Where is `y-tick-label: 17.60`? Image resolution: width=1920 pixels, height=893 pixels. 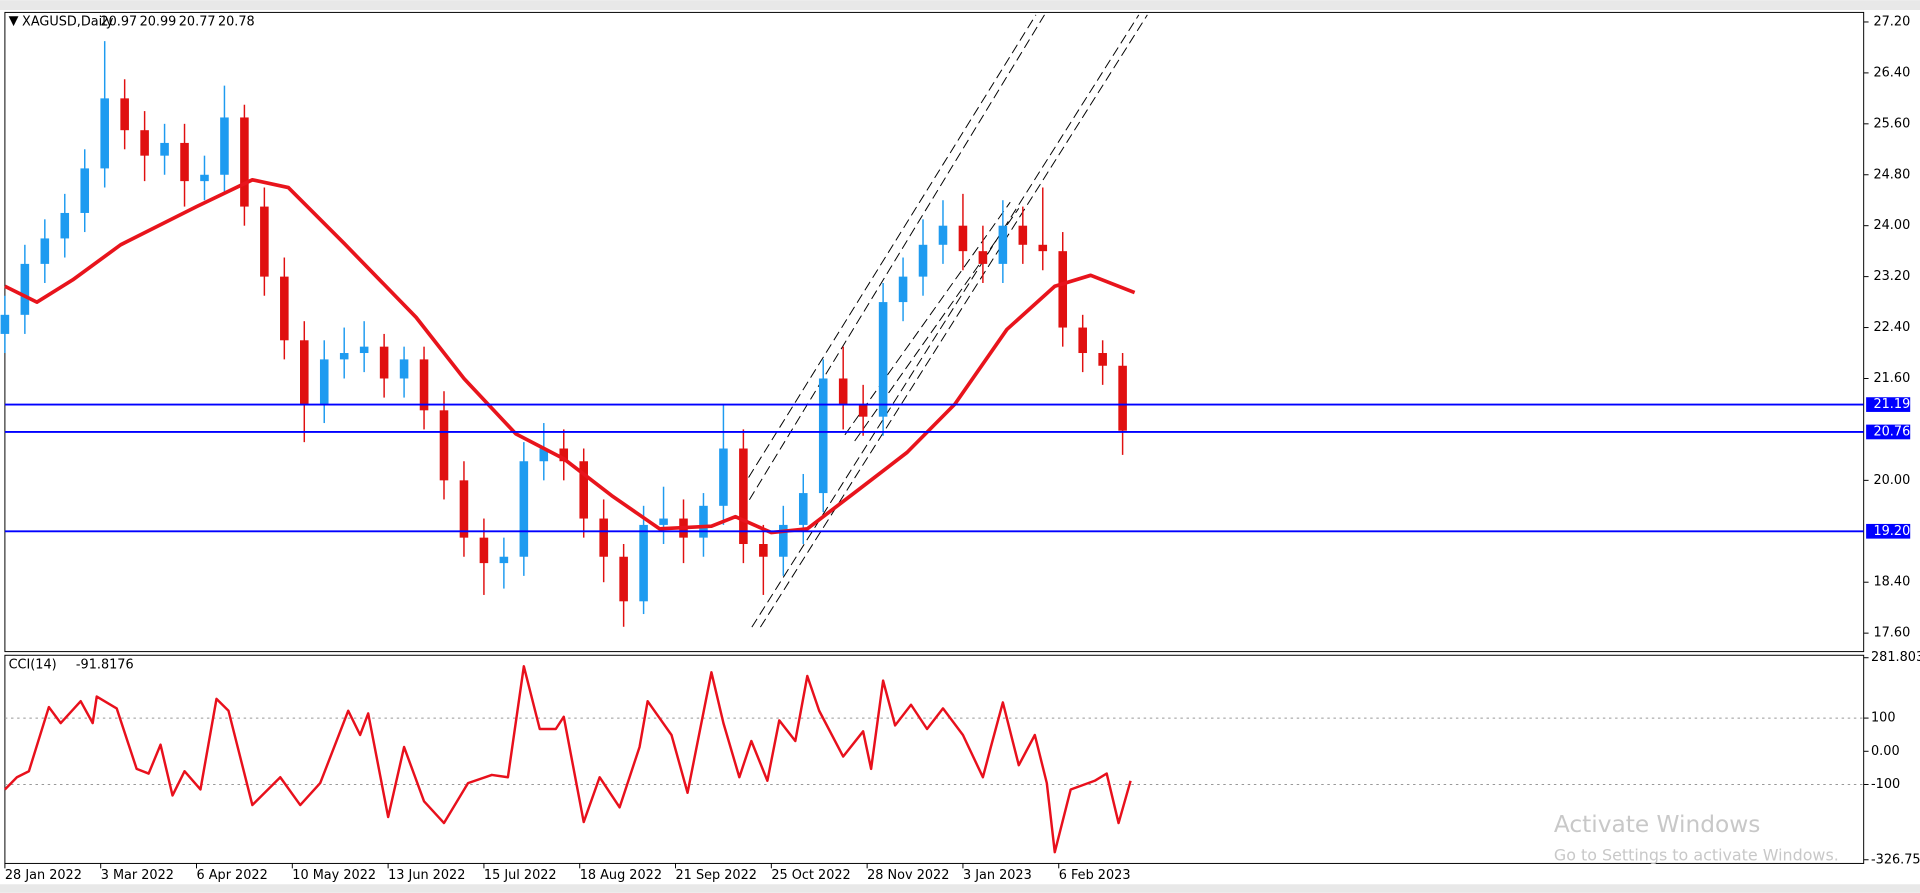 y-tick-label: 17.60 is located at coordinates (1891, 633).